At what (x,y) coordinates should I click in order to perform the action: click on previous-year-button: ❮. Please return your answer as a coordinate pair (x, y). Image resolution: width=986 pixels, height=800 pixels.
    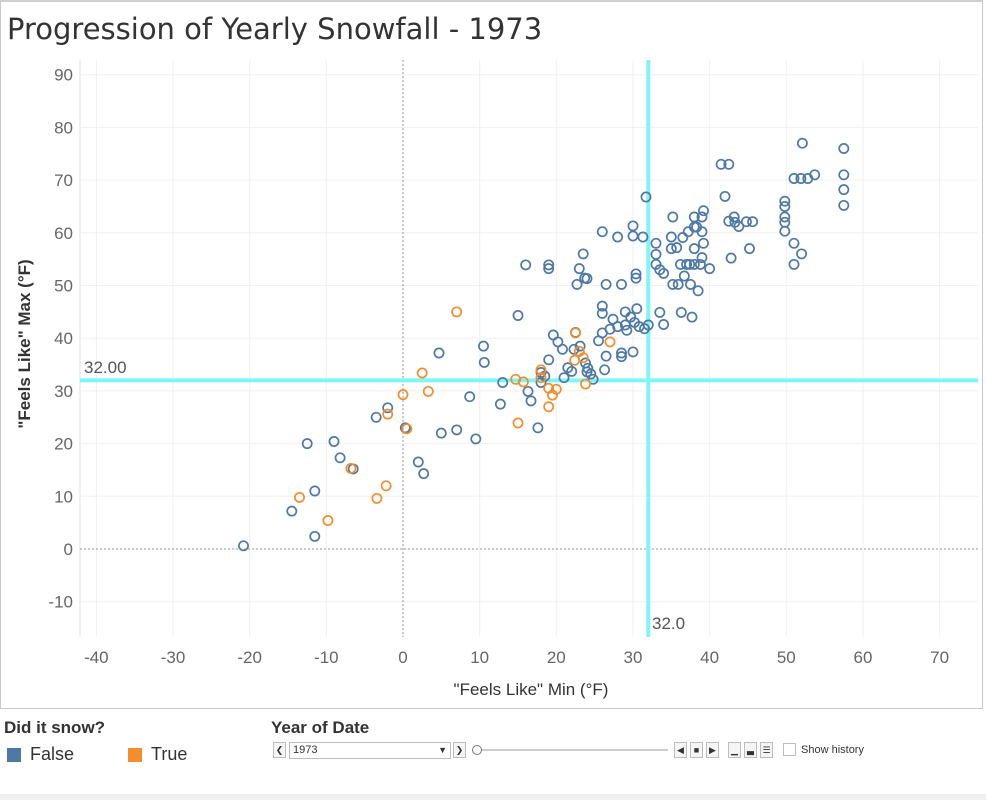
    Looking at the image, I should click on (279, 750).